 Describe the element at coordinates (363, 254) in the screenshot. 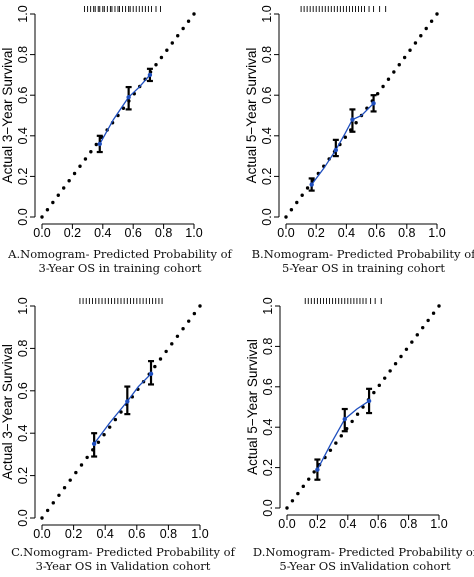

I see `panel-caption-line: B.Nomogram- Predicted Probability of` at that location.